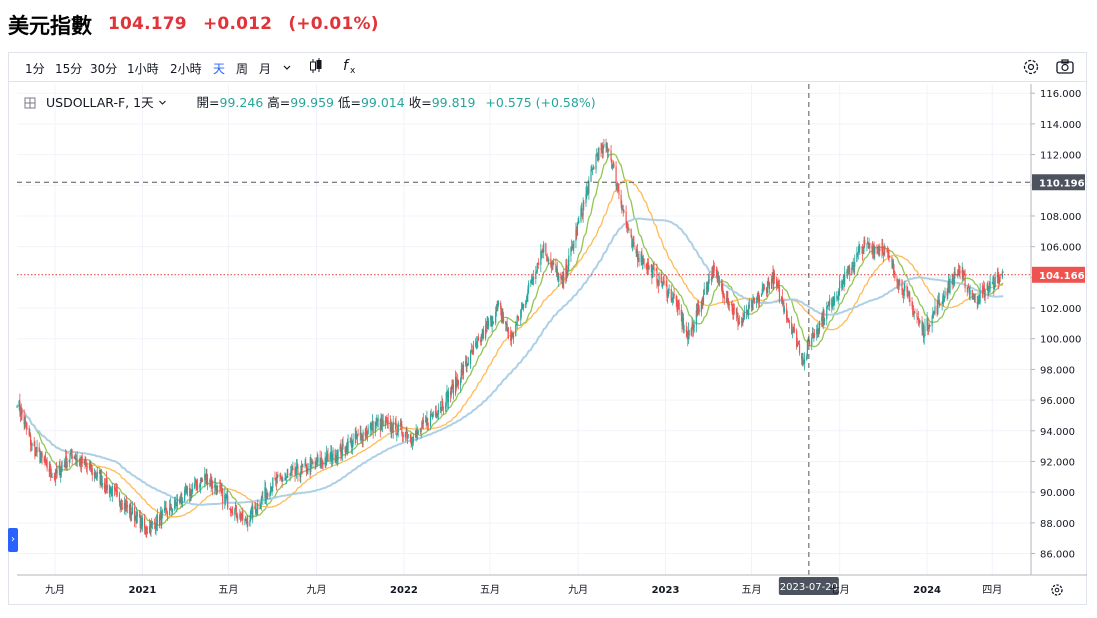 The height and width of the screenshot is (618, 1097). I want to click on timeframe-week: 周, so click(242, 69).